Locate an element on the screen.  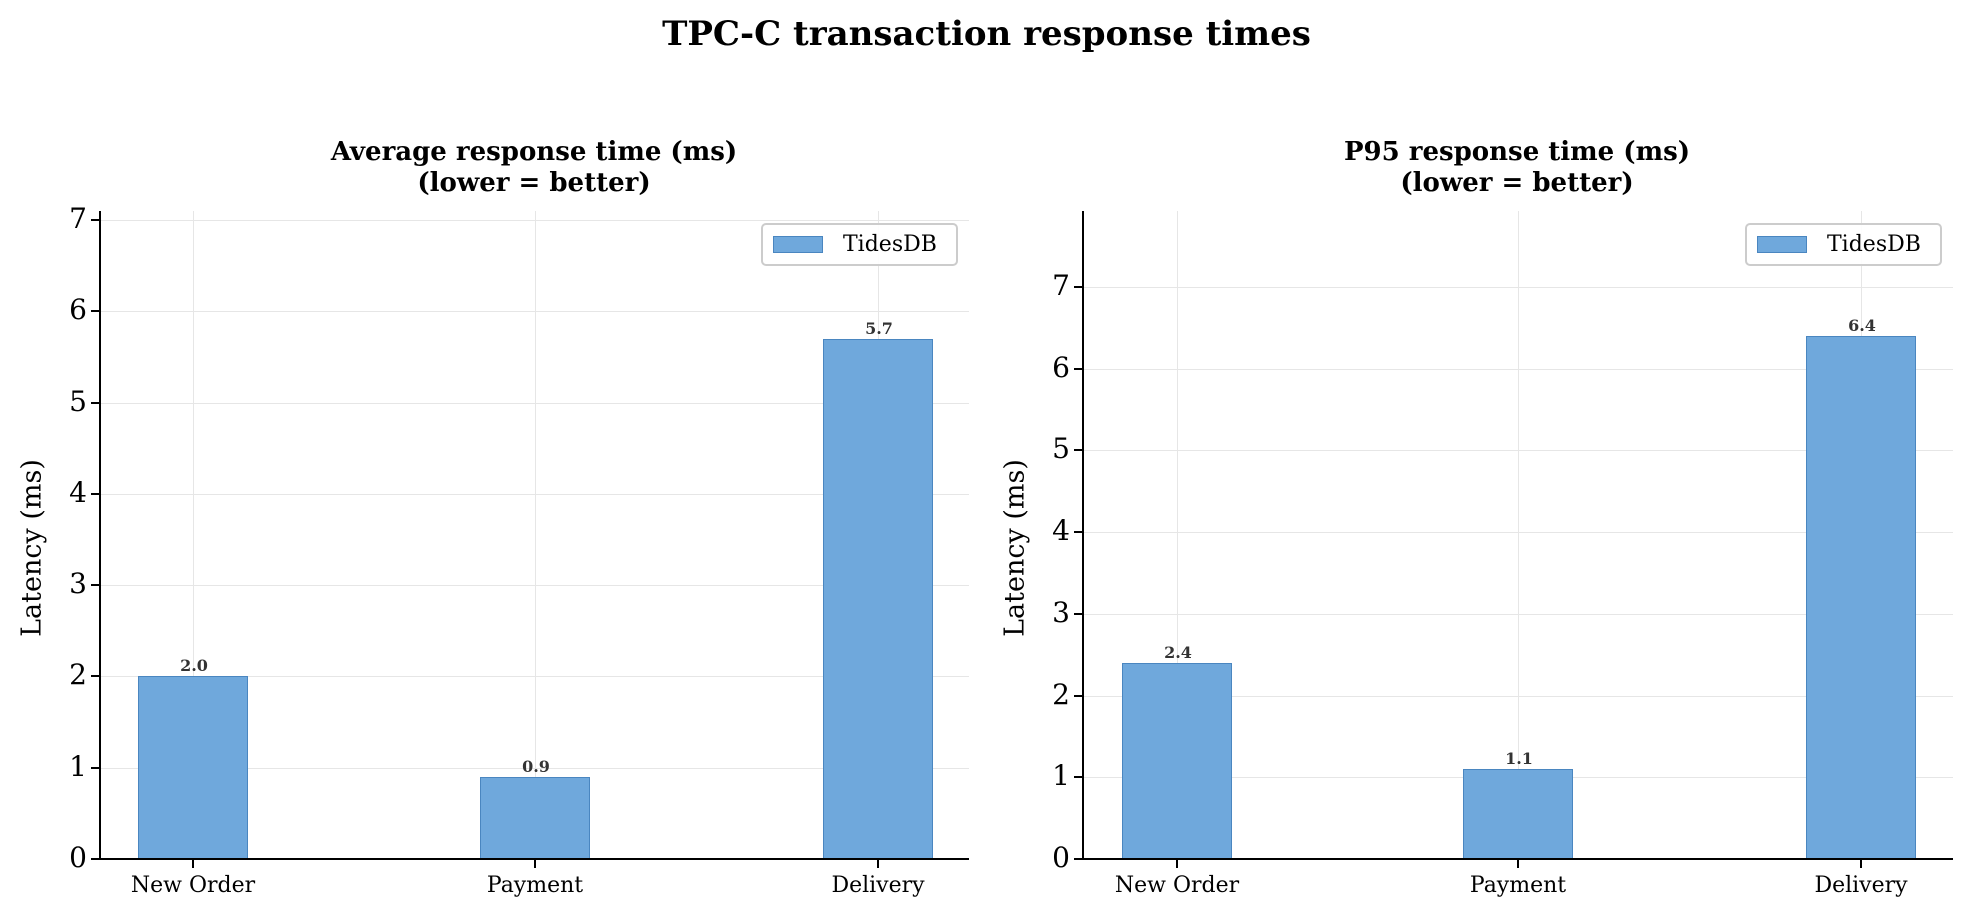
bar-value-label: 0.9 is located at coordinates (536, 766).